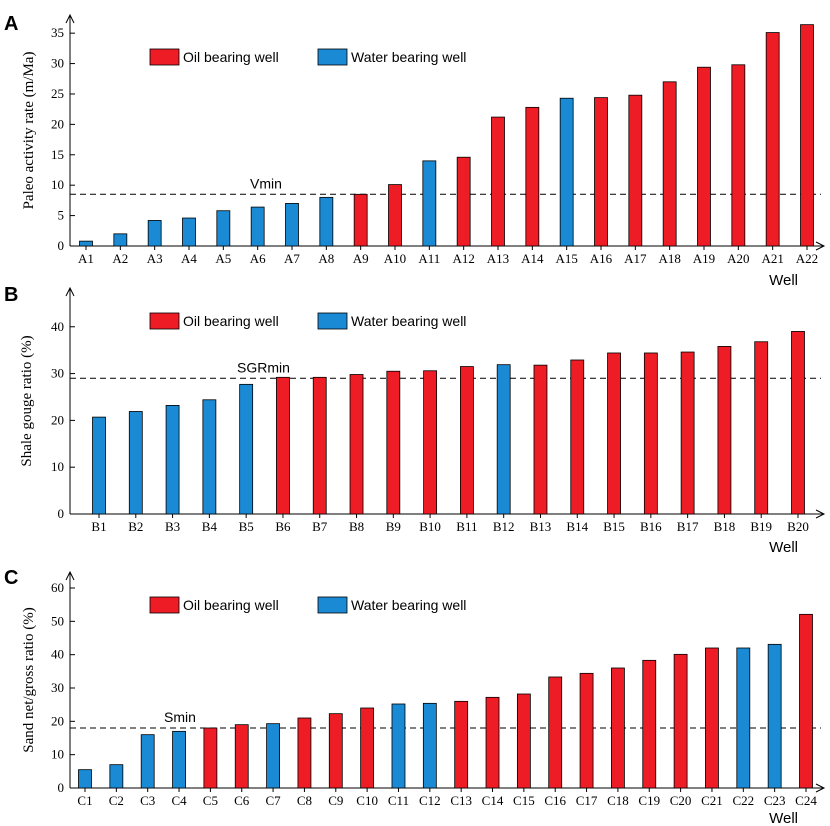 This screenshot has height=826, width=830. What do you see at coordinates (772, 258) in the screenshot?
I see `x-tick-label-a21: A21` at bounding box center [772, 258].